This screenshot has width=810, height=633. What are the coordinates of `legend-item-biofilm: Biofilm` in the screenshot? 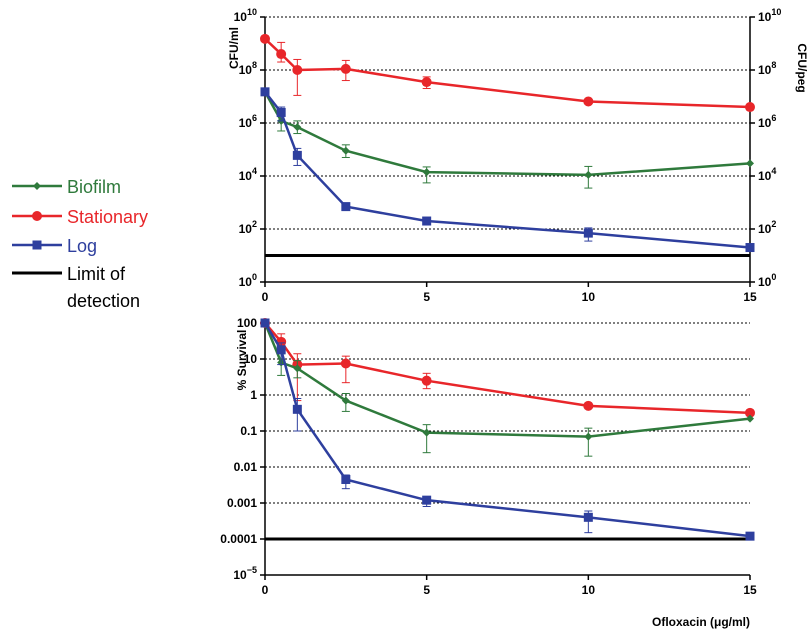 It's located at (66, 187).